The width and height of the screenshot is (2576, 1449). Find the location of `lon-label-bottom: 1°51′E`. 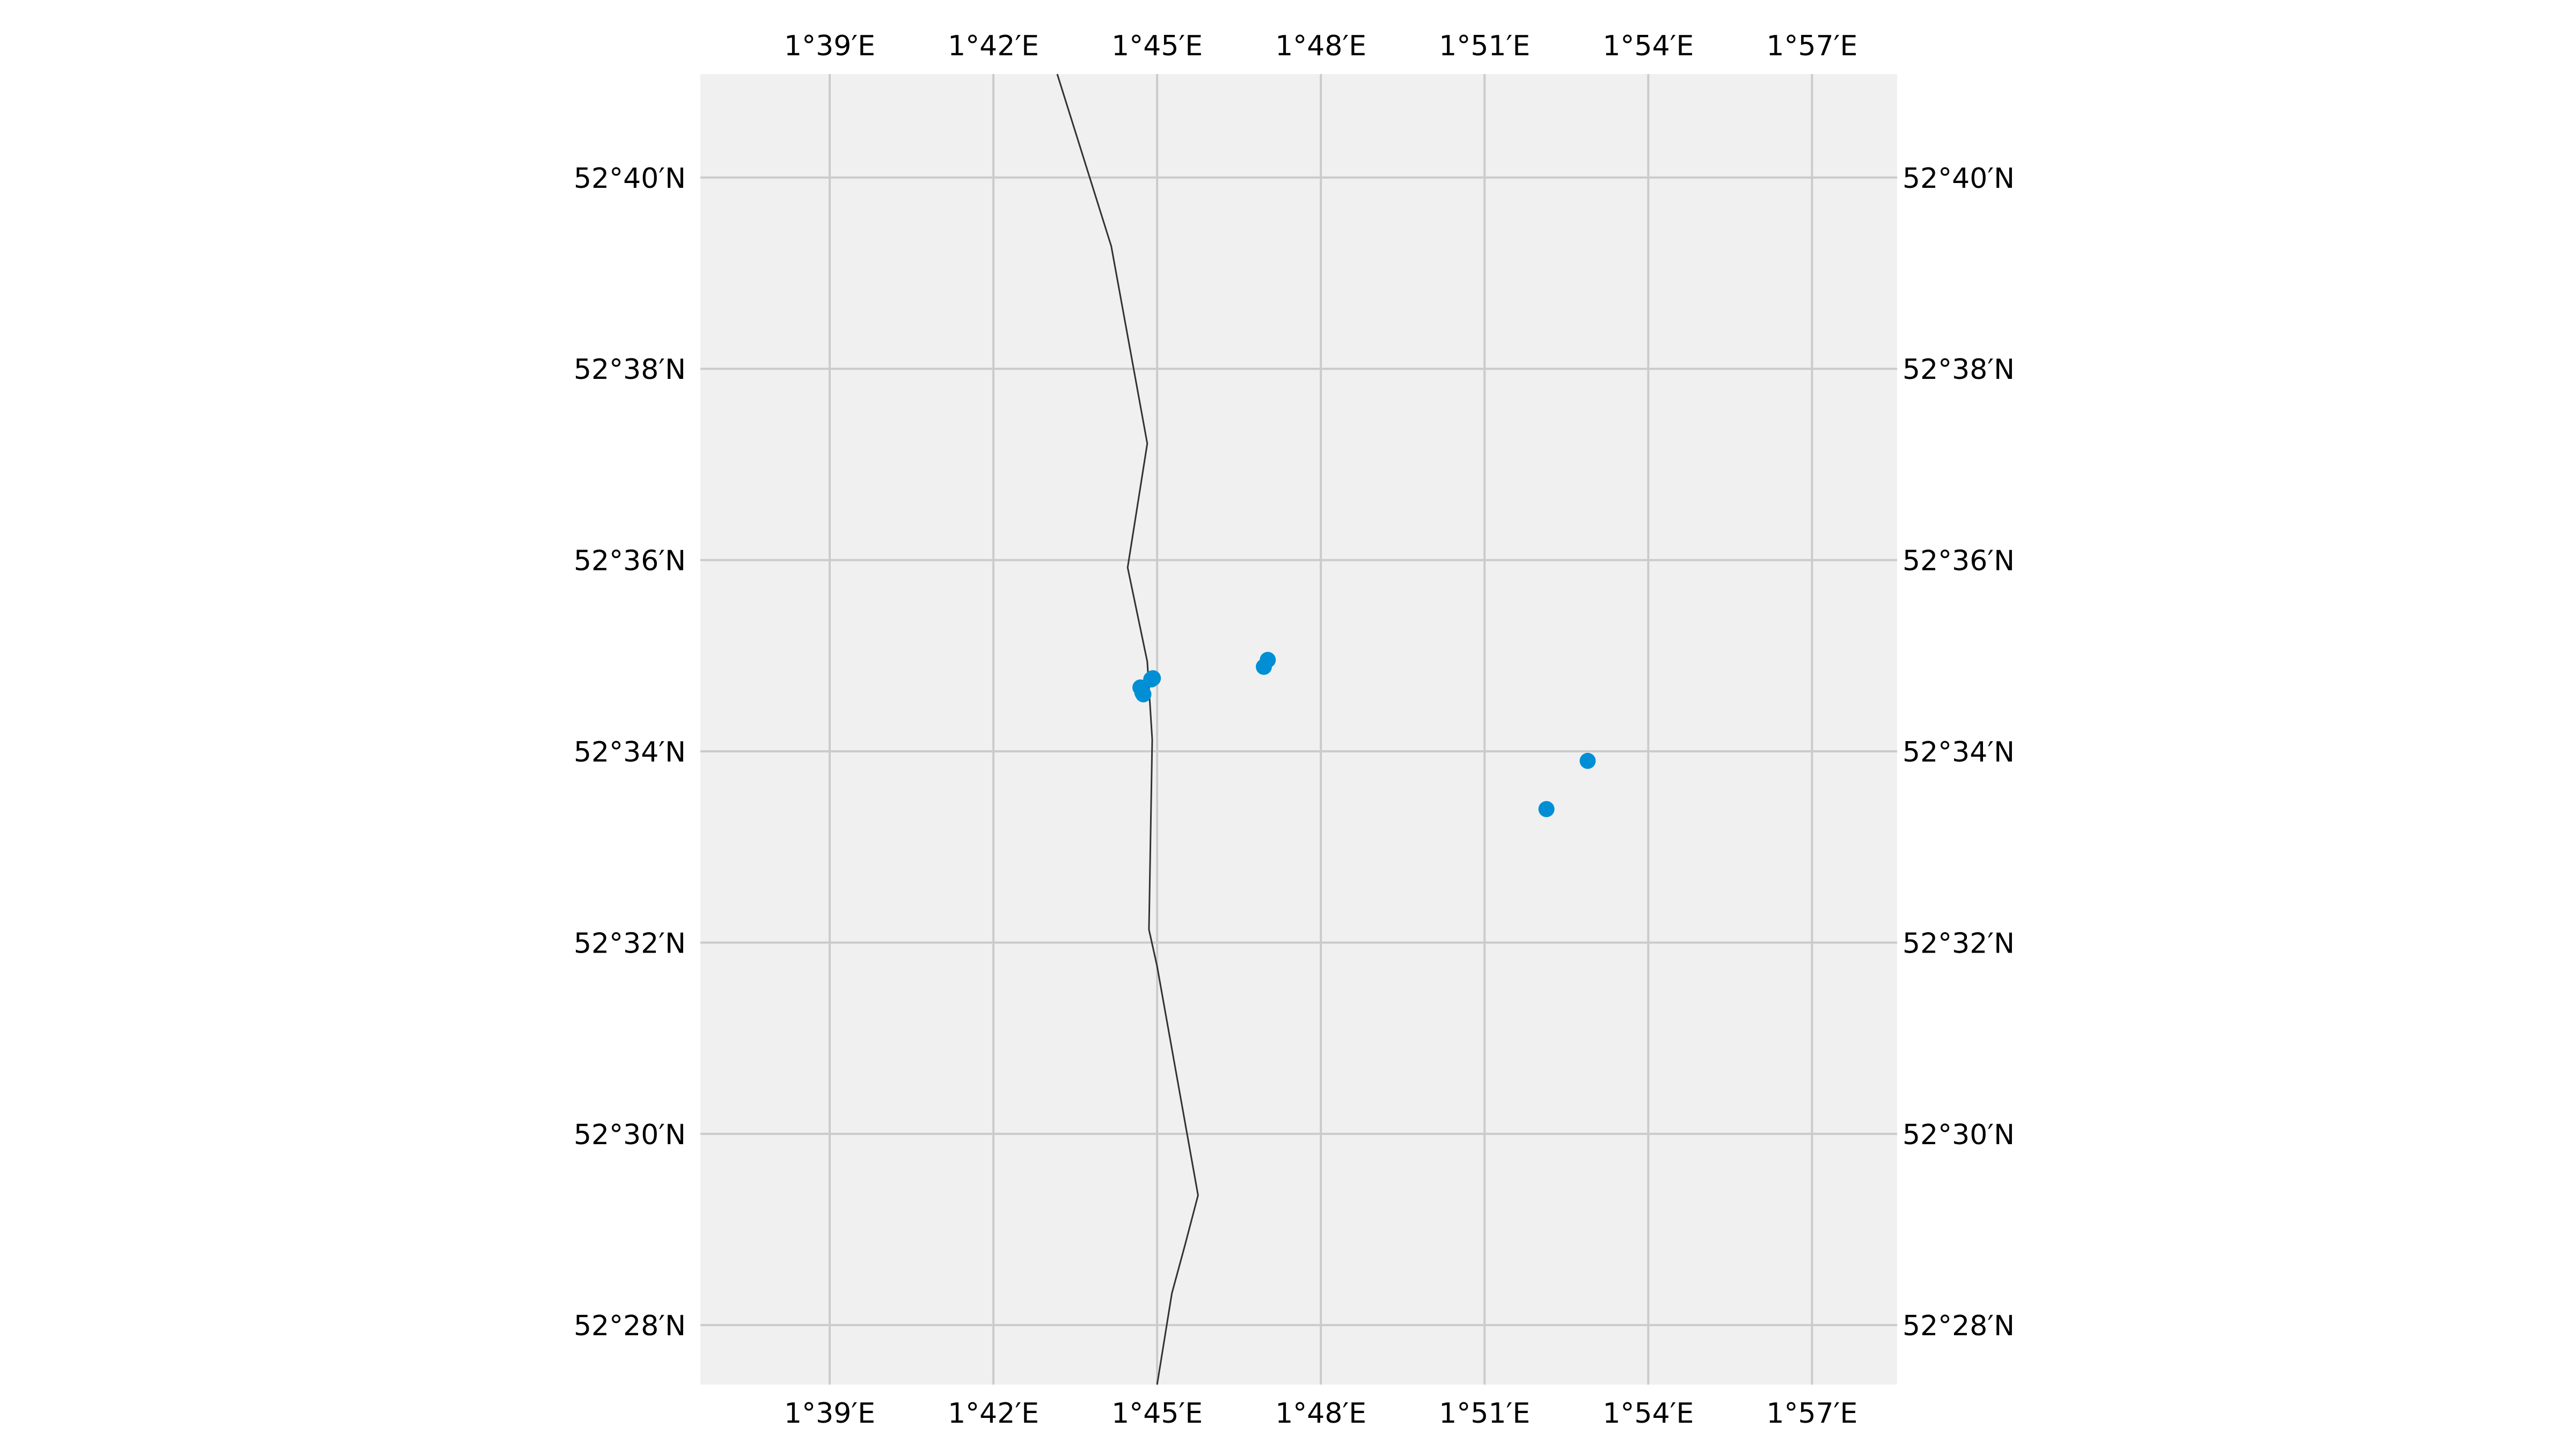

lon-label-bottom: 1°51′E is located at coordinates (1484, 1413).